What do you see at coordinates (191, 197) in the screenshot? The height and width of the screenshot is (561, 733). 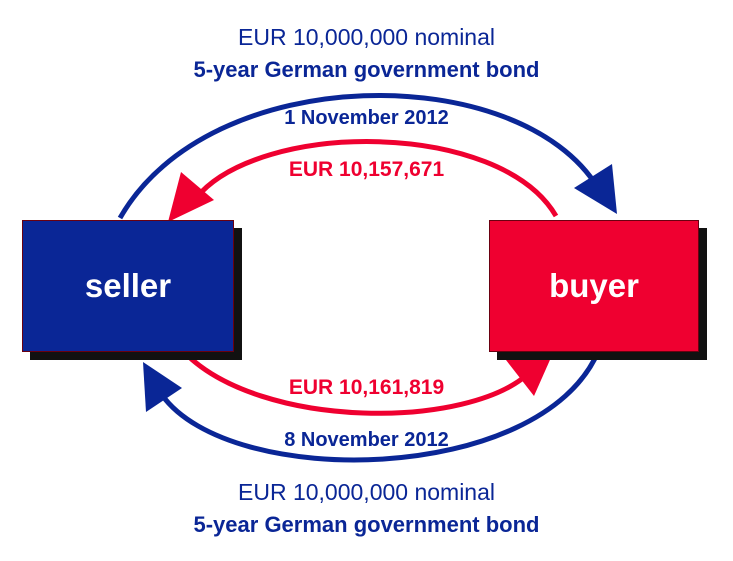 I see `cash-flow-arrowhead-start` at bounding box center [191, 197].